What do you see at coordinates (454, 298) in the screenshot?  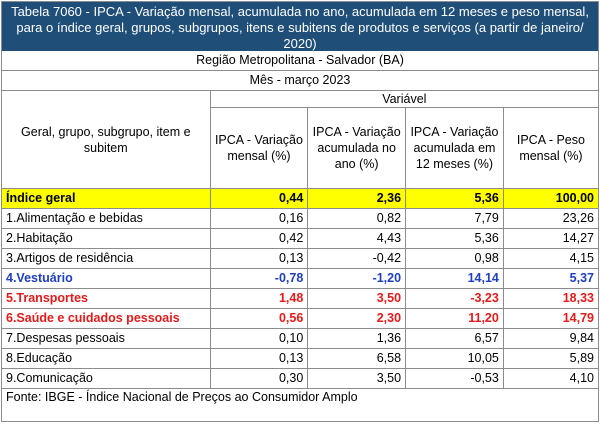 I see `value-acum-12m: -3,23` at bounding box center [454, 298].